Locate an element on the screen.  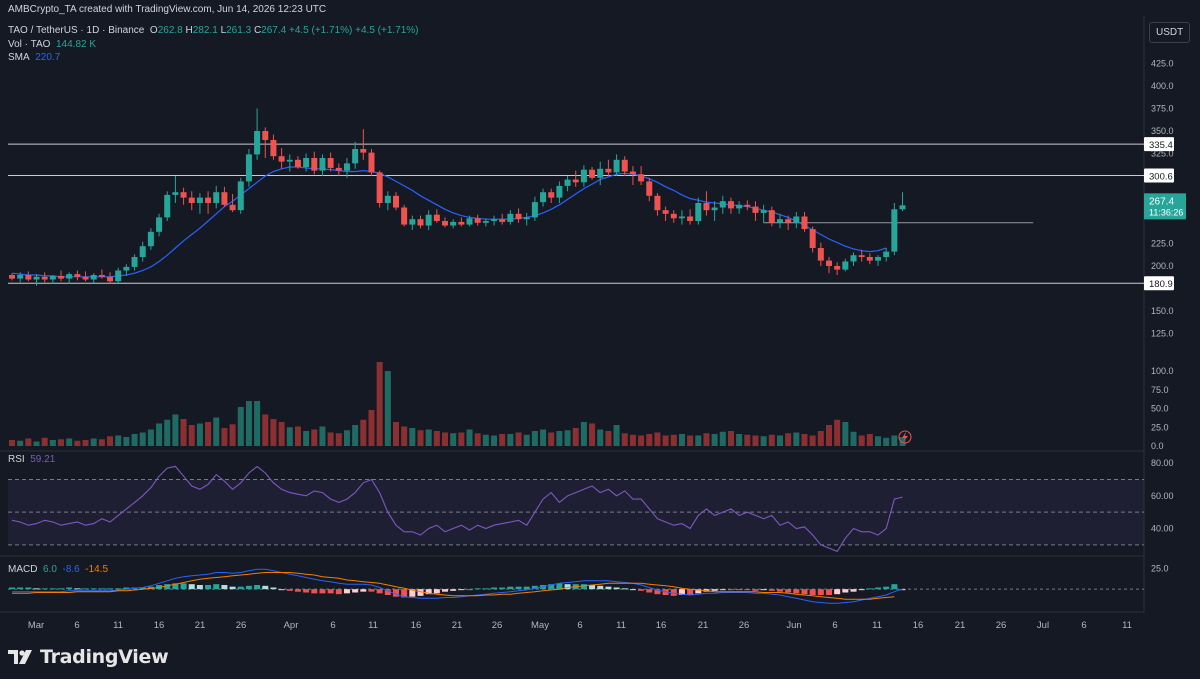
price-axis-label: 350.0 is located at coordinates (1162, 131).